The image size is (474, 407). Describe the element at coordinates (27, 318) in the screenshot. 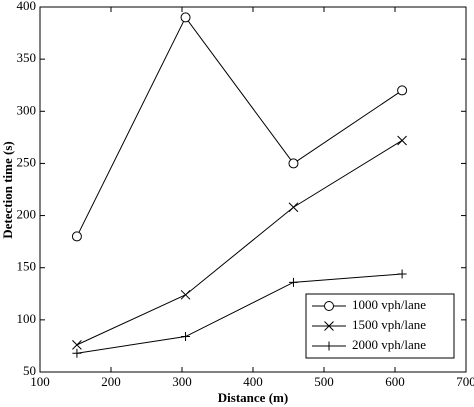

I see `y-tick-label: 100` at that location.